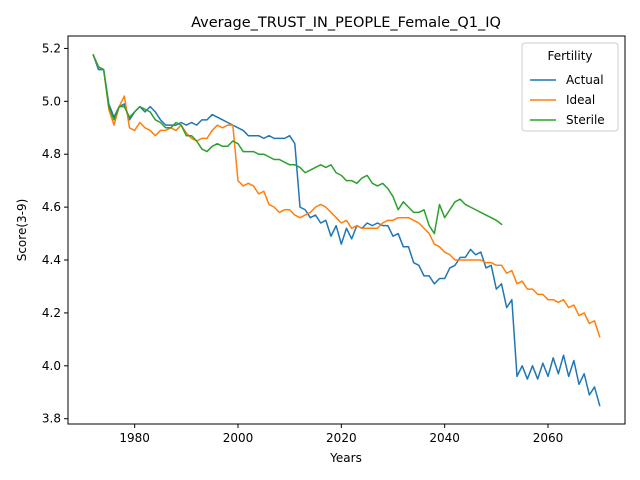 The image size is (640, 480). I want to click on legend-label-actual: Actual, so click(585, 80).